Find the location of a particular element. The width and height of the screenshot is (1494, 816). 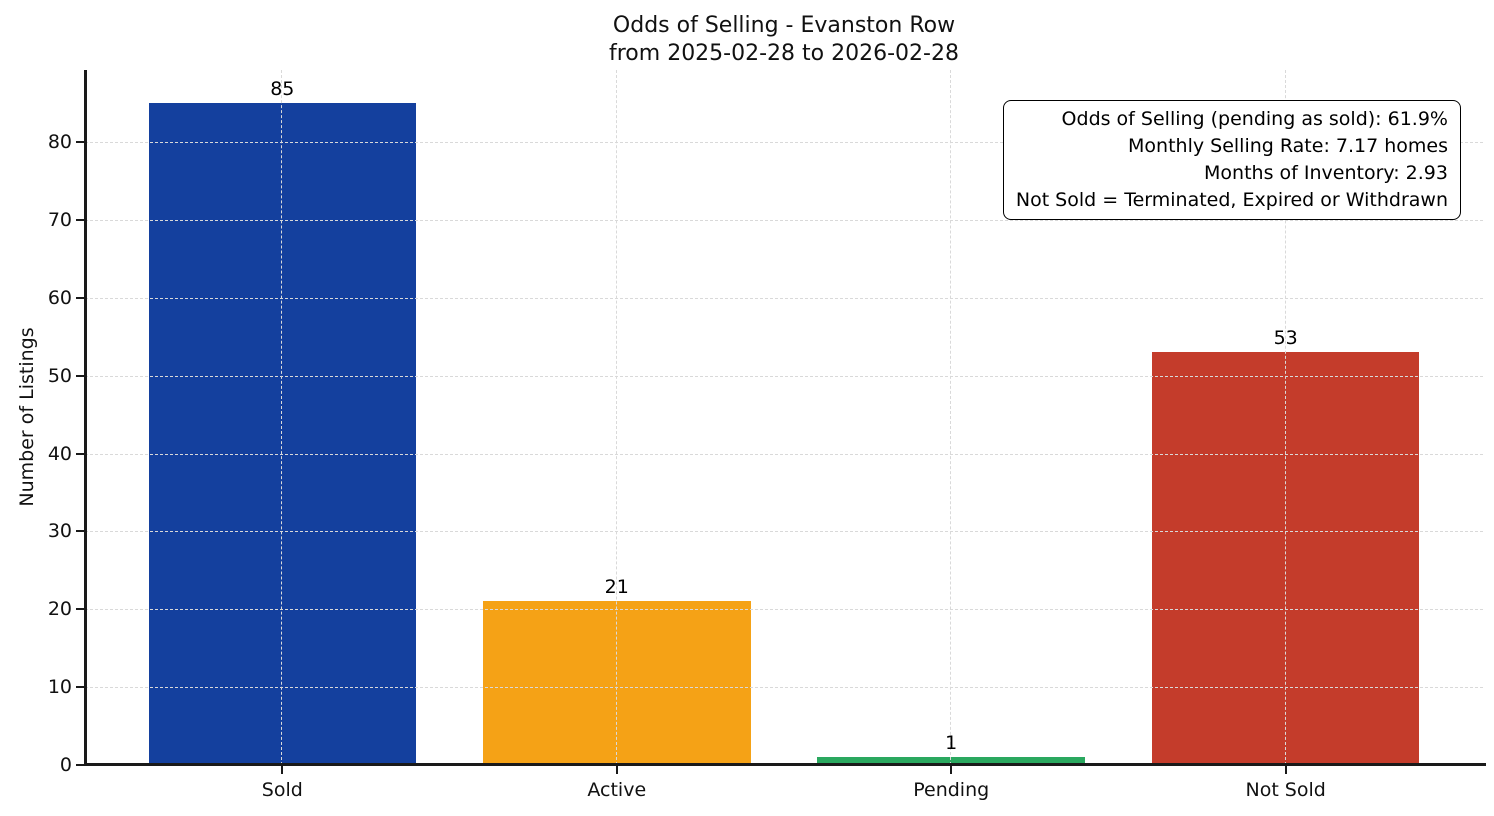

y-tick-label: 30 is located at coordinates (59, 531).